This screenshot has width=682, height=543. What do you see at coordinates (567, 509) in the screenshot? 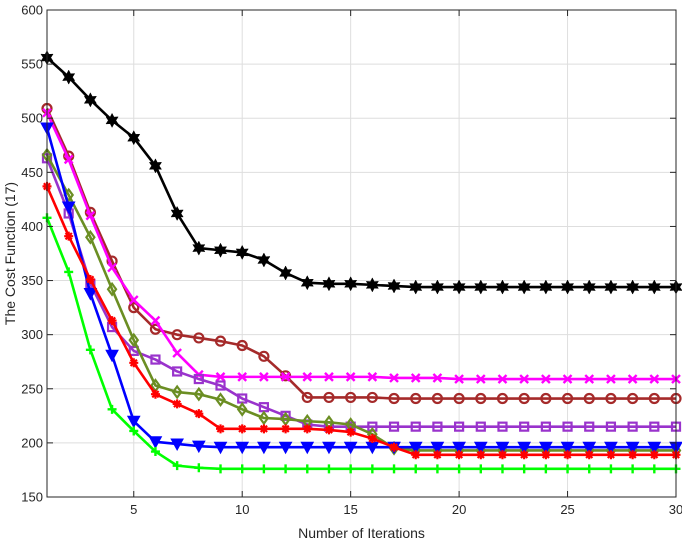
I see `x-tick-label: 25` at bounding box center [567, 509].